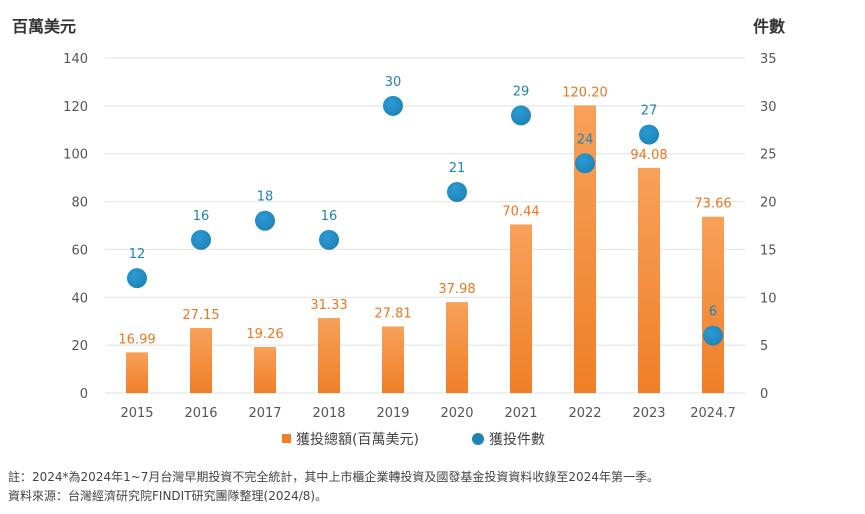 This screenshot has height=514, width=865. What do you see at coordinates (393, 82) in the screenshot?
I see `scatter-value-label: 30` at bounding box center [393, 82].